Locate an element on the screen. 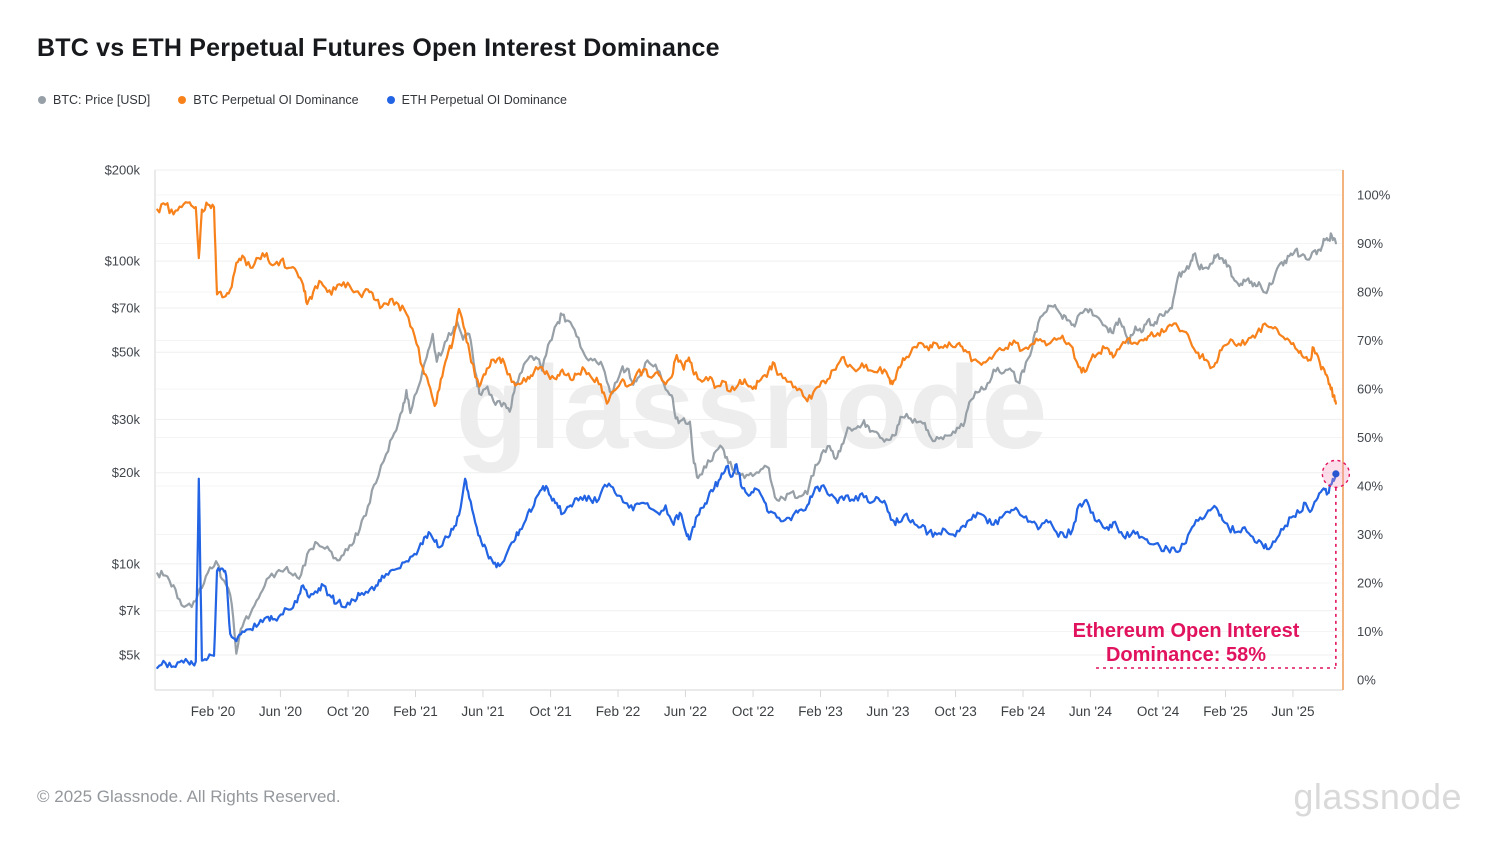 Image resolution: width=1500 pixels, height=843 pixels. x-axis-tick-label: Oct '20 is located at coordinates (348, 711).